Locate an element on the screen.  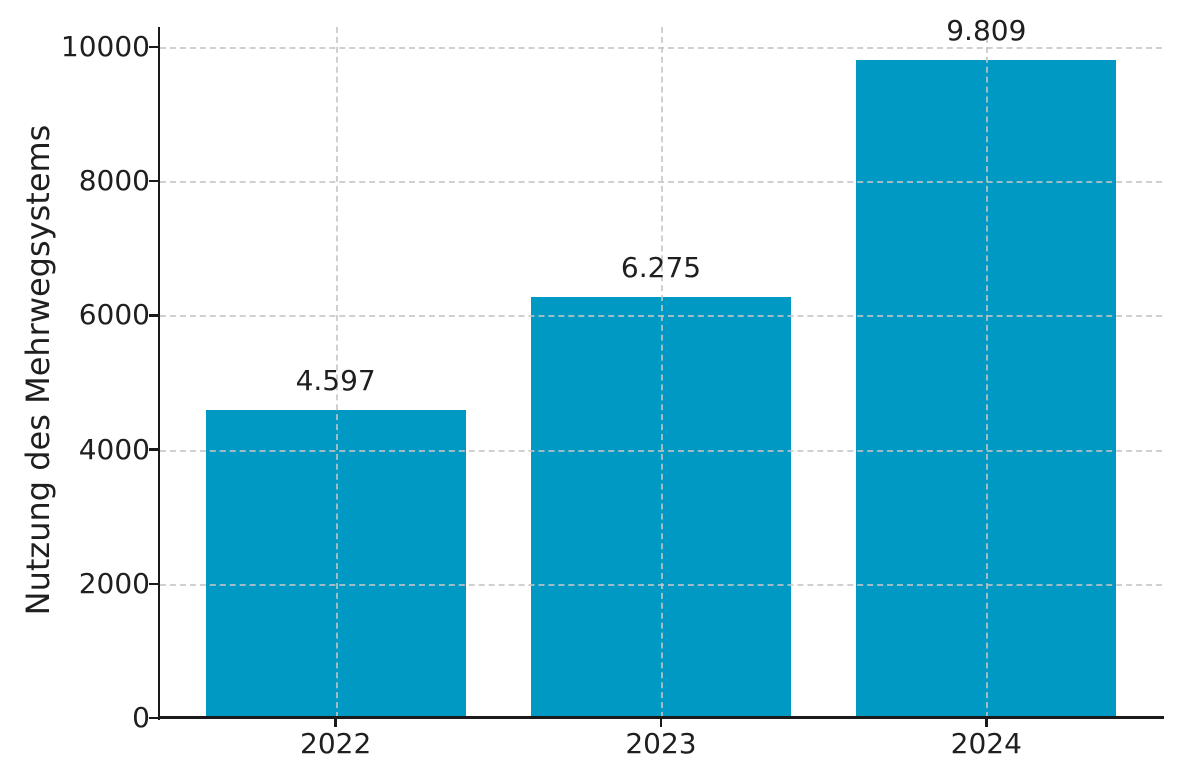
bar-value-label: 4.597 is located at coordinates (335, 380).